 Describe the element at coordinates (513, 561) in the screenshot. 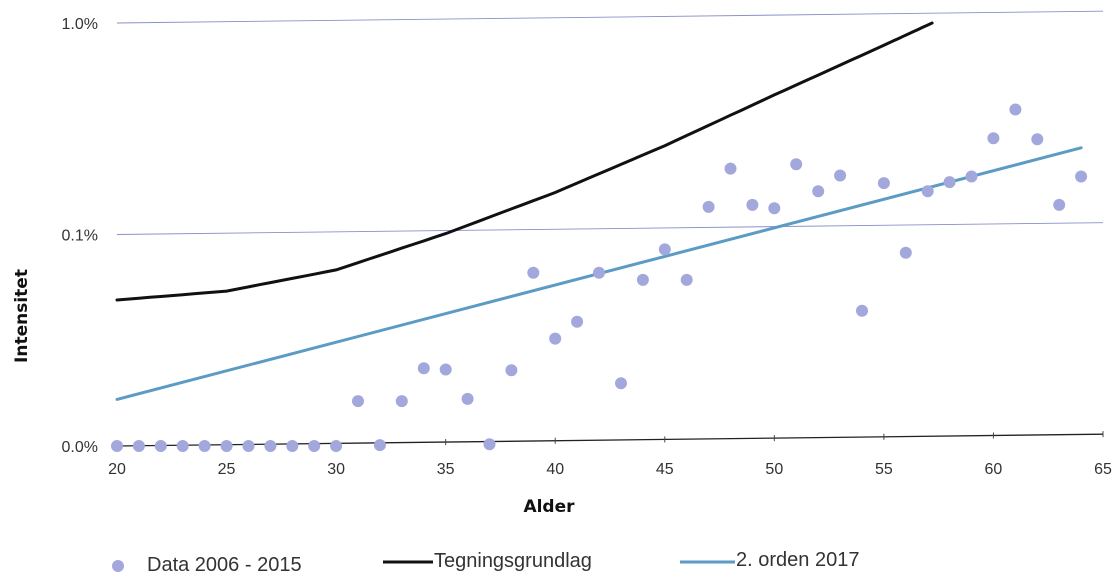

I see `legend-label-tegningsgrundlag: Tegningsgrundlag` at that location.